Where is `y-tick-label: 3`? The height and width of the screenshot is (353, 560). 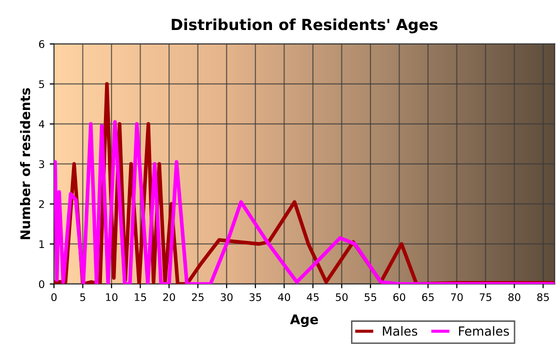 y-tick-label: 3 is located at coordinates (41, 164).